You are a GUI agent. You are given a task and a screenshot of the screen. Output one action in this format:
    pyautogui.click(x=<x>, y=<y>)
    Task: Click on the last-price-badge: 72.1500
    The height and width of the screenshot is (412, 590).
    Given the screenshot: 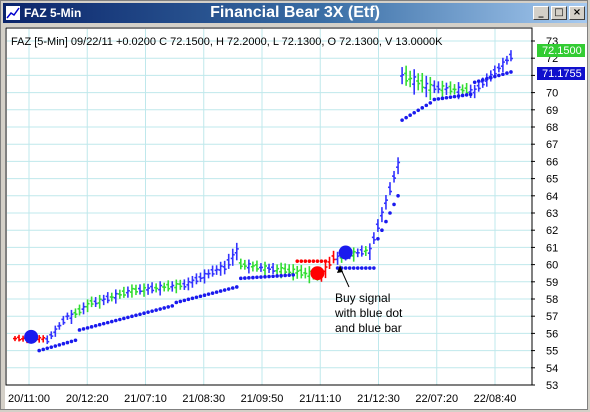 What is the action you would take?
    pyautogui.click(x=561, y=50)
    